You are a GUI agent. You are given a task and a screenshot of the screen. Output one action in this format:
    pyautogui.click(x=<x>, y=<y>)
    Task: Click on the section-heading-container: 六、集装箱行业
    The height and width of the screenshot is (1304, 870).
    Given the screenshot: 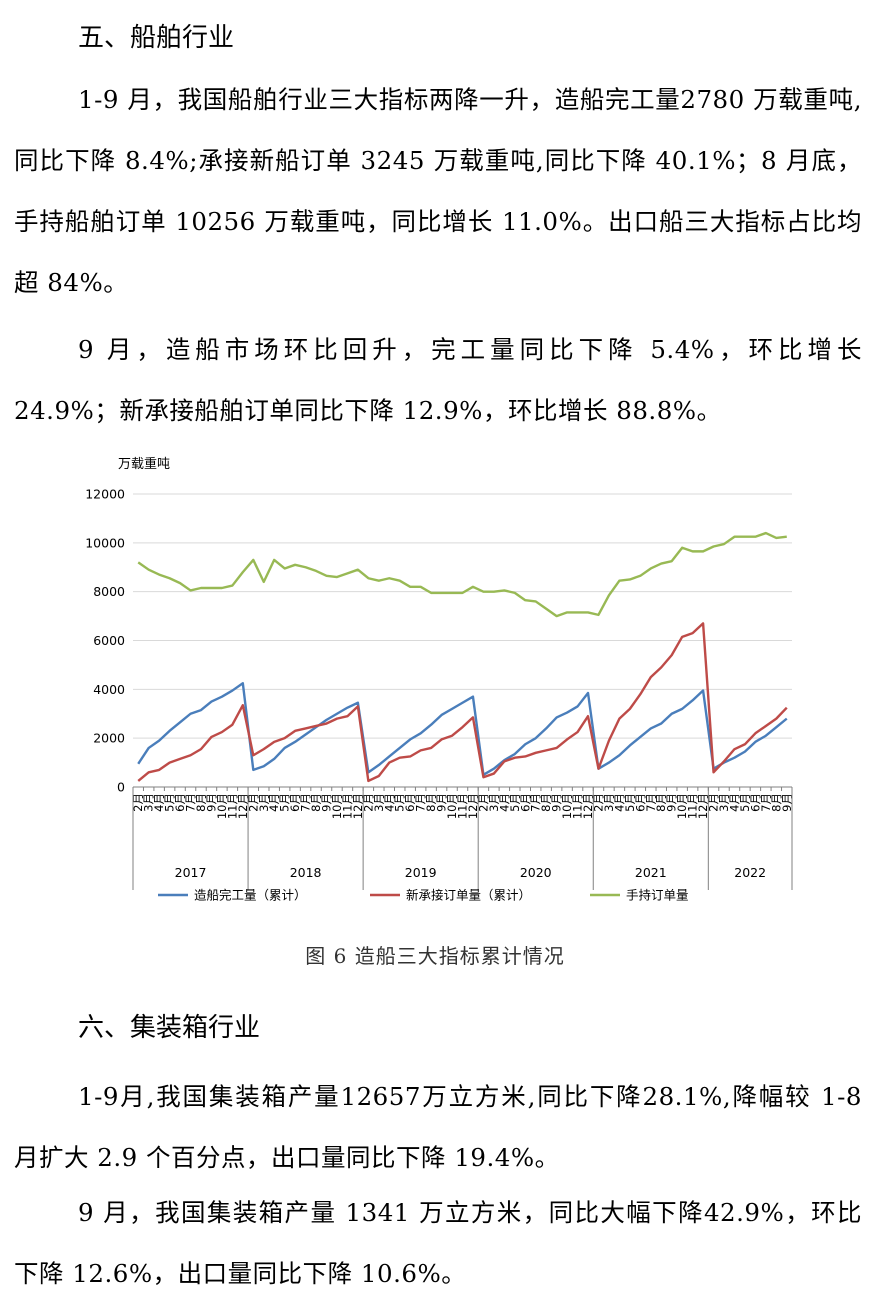 What is the action you would take?
    pyautogui.click(x=169, y=1028)
    